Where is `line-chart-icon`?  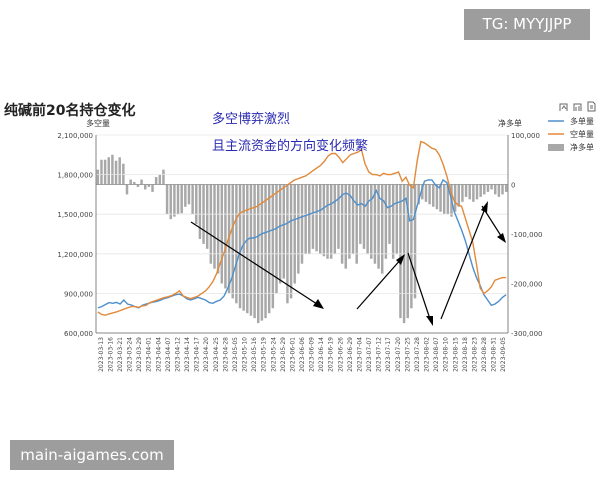 line-chart-icon is located at coordinates (563, 107).